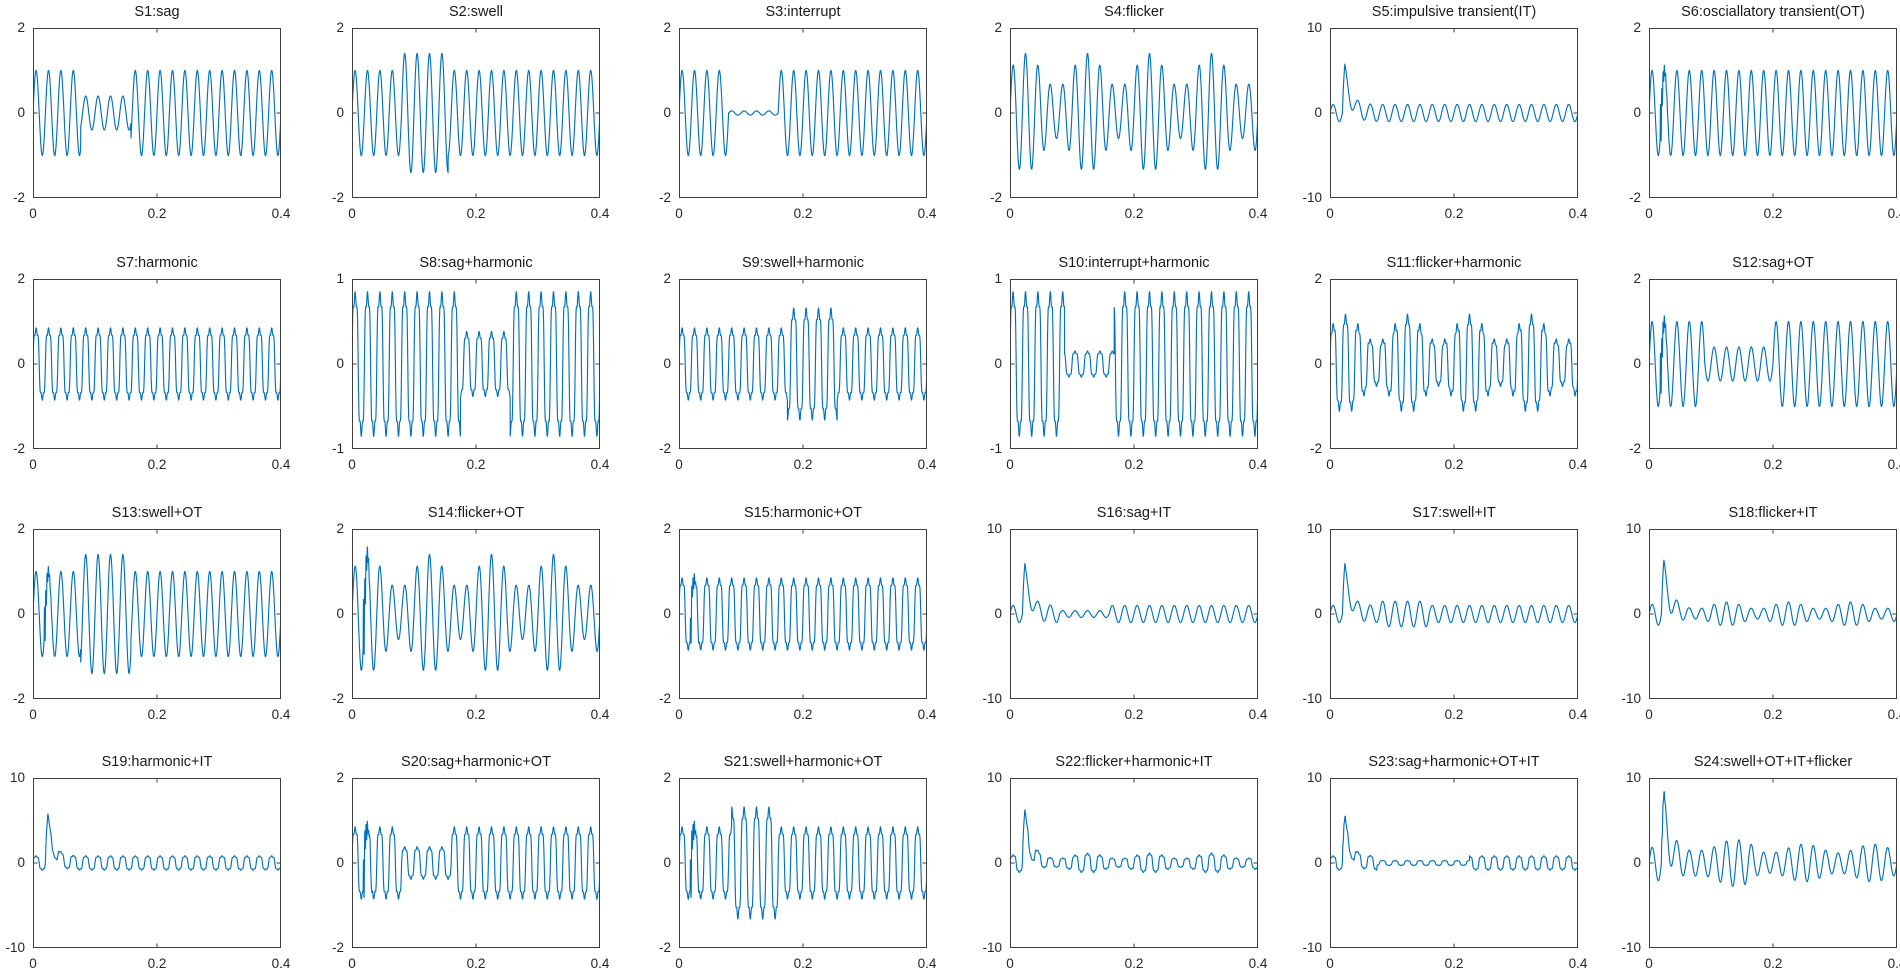 This screenshot has height=970, width=1900. What do you see at coordinates (803, 863) in the screenshot?
I see `plot-area-S21` at bounding box center [803, 863].